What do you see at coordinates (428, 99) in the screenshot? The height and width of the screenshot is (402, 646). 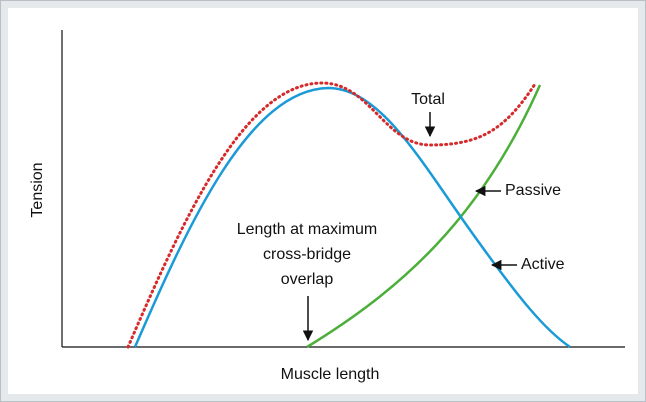 I see `total-label: Total` at bounding box center [428, 99].